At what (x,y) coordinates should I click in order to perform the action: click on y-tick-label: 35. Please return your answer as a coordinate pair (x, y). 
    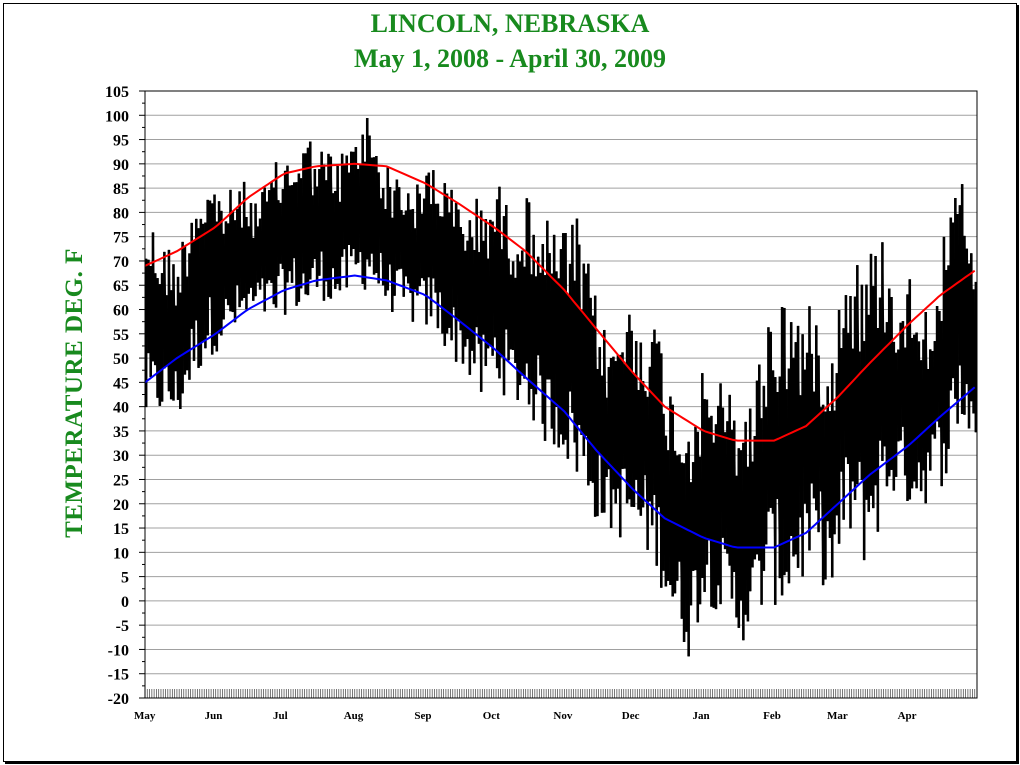
    Looking at the image, I should click on (121, 432).